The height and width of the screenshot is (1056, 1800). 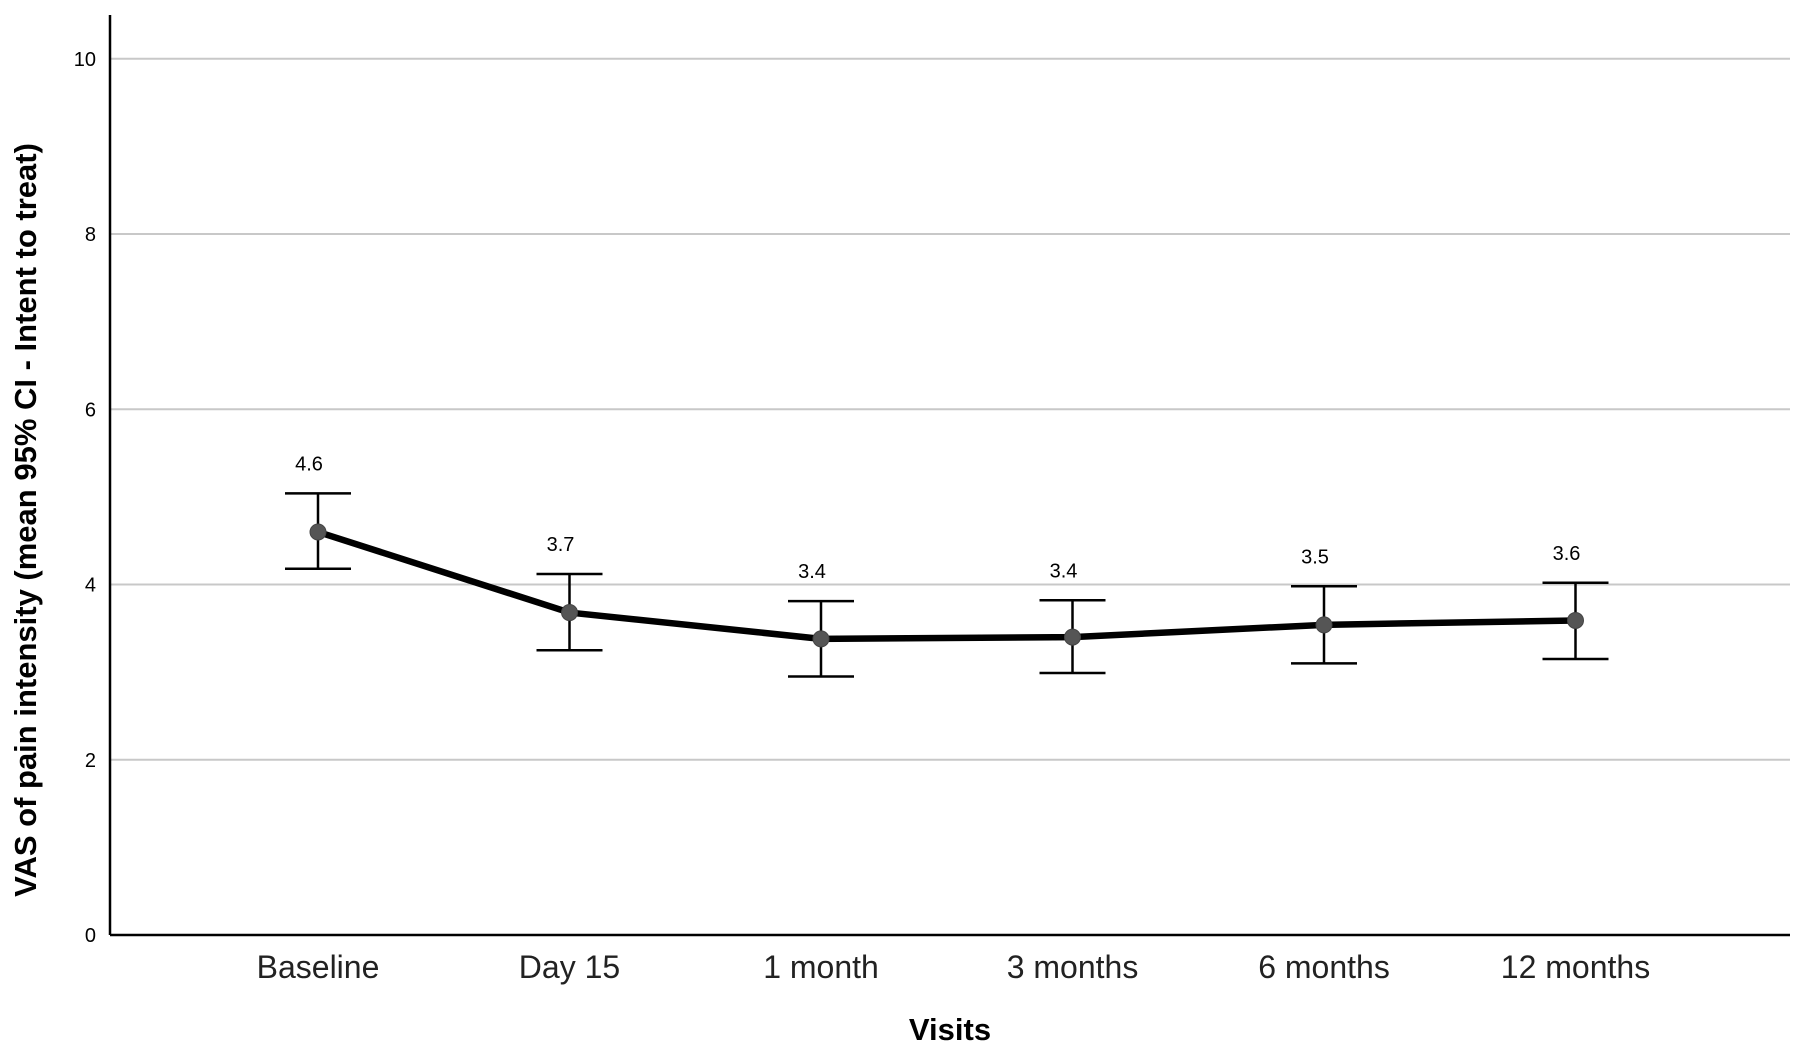 I want to click on y-tick-label: 0, so click(x=90, y=936).